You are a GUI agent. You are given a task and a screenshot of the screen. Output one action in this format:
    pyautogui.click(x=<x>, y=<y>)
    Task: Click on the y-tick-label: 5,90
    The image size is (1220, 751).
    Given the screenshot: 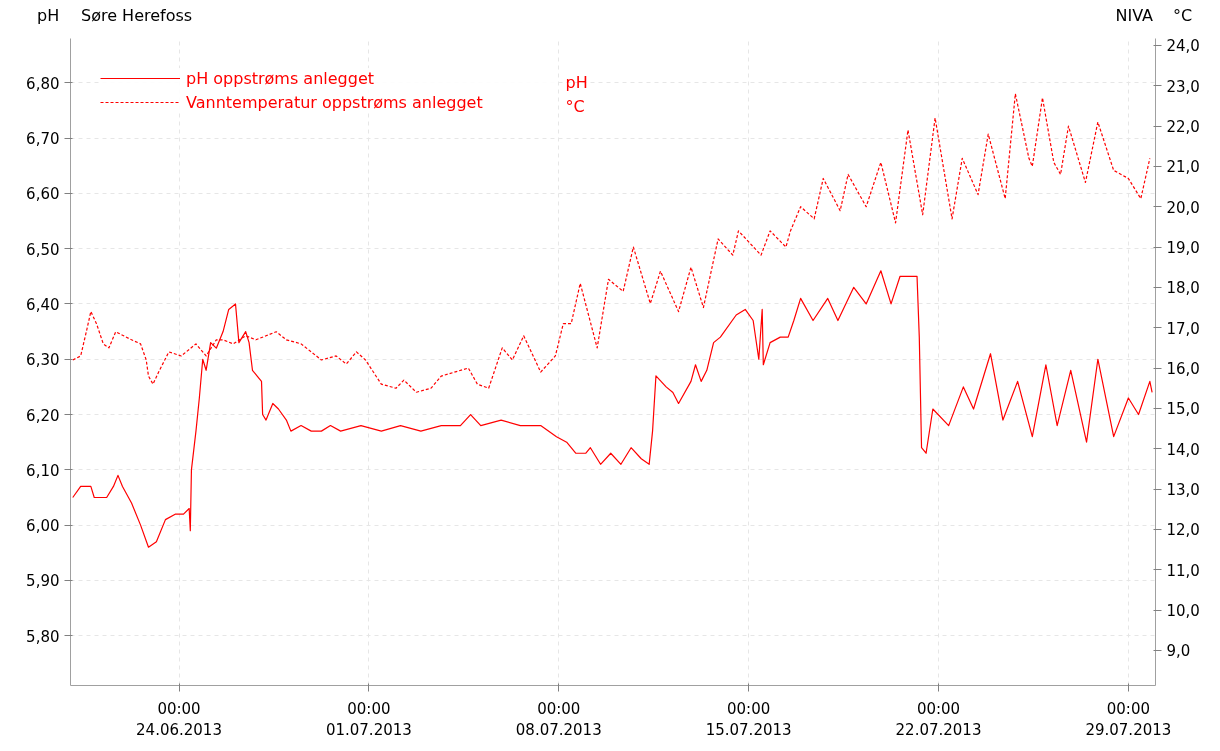 What is the action you would take?
    pyautogui.click(x=43, y=581)
    